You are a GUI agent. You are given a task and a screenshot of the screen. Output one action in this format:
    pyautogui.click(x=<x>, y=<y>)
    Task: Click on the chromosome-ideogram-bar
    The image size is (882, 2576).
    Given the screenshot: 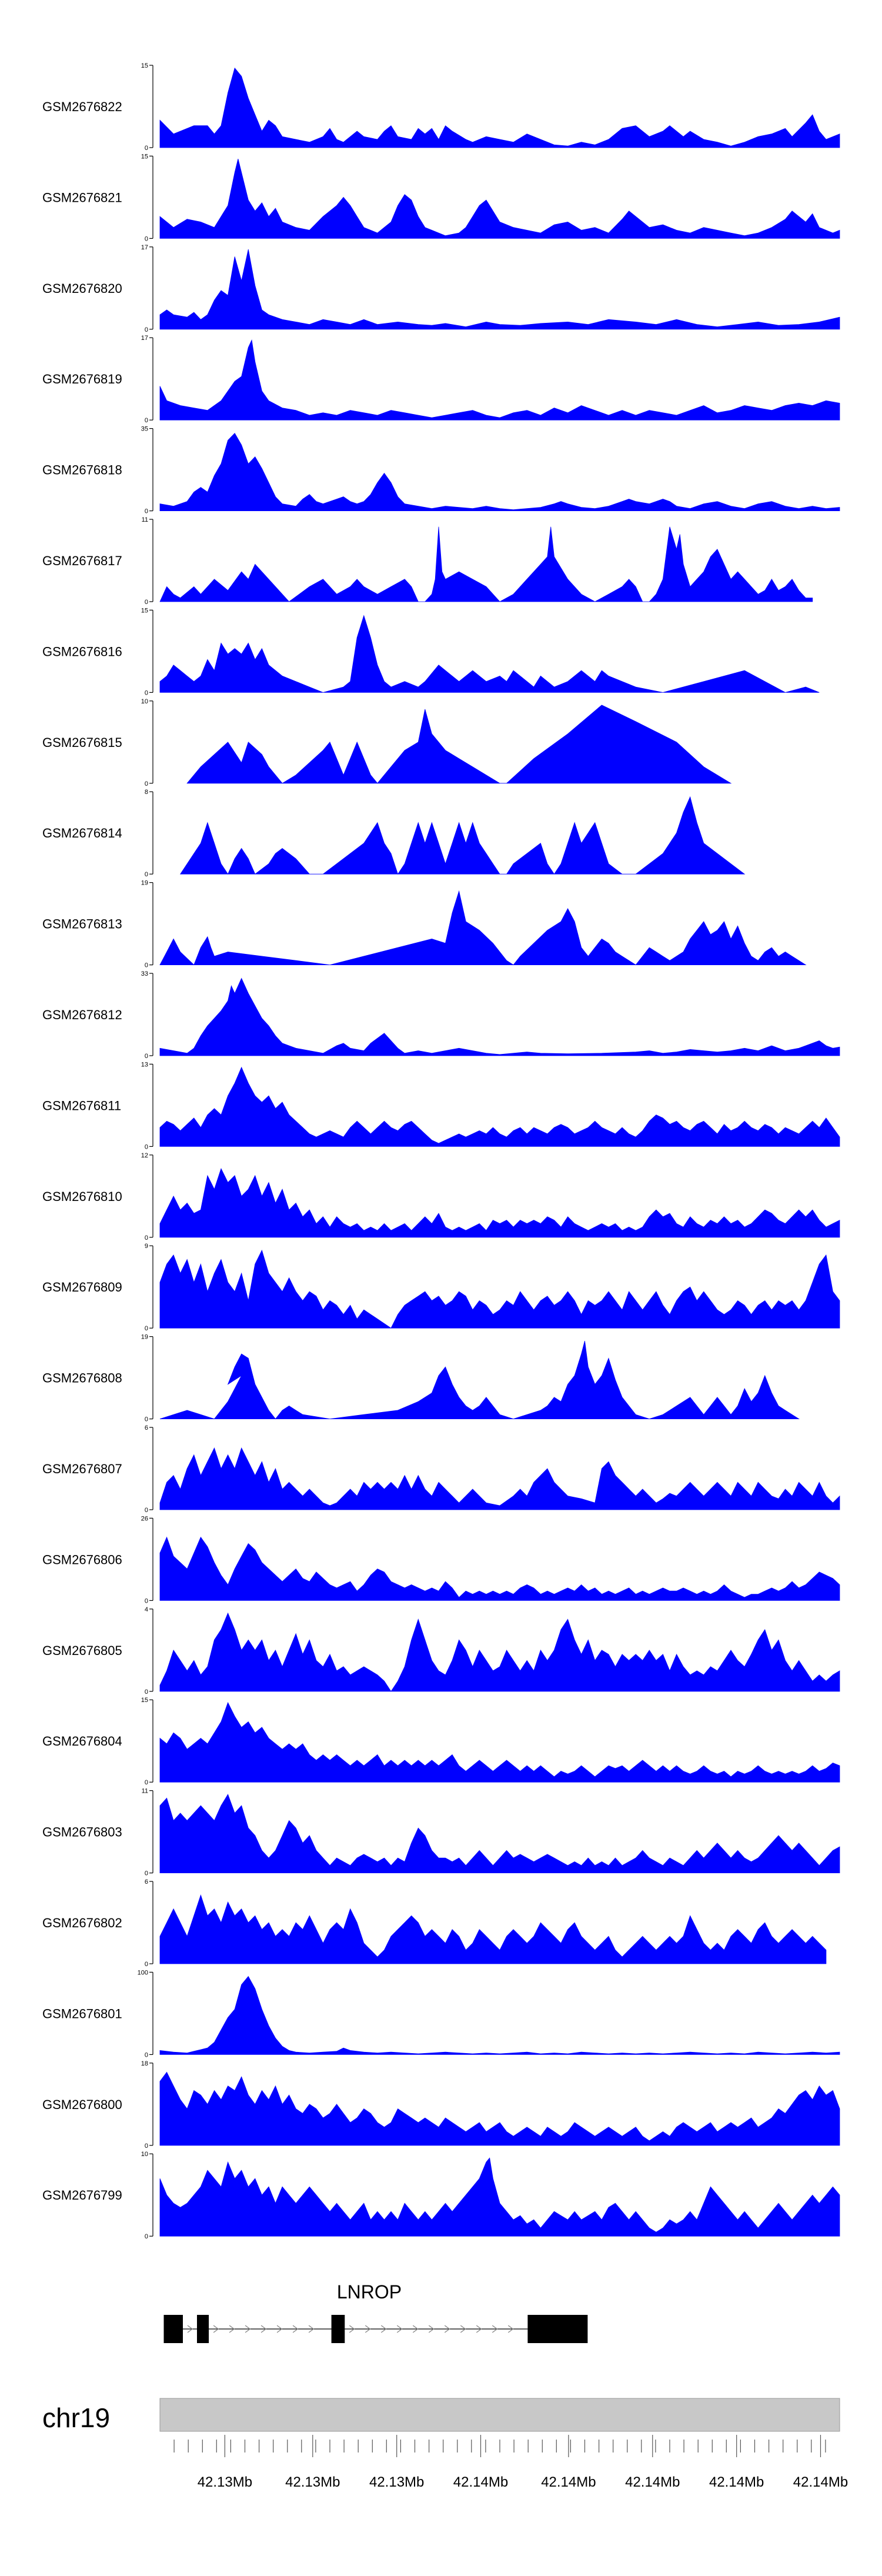 What is the action you would take?
    pyautogui.click(x=499, y=2415)
    